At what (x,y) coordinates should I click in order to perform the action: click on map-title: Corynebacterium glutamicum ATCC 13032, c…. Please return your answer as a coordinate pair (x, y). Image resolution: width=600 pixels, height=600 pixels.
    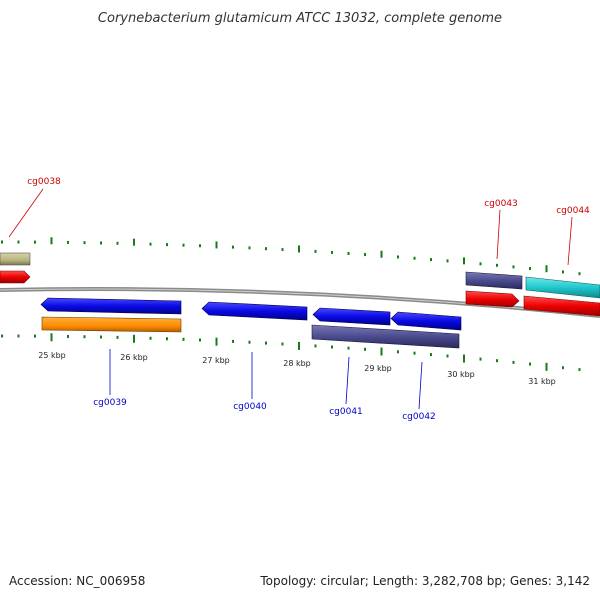
    Looking at the image, I should click on (300, 18).